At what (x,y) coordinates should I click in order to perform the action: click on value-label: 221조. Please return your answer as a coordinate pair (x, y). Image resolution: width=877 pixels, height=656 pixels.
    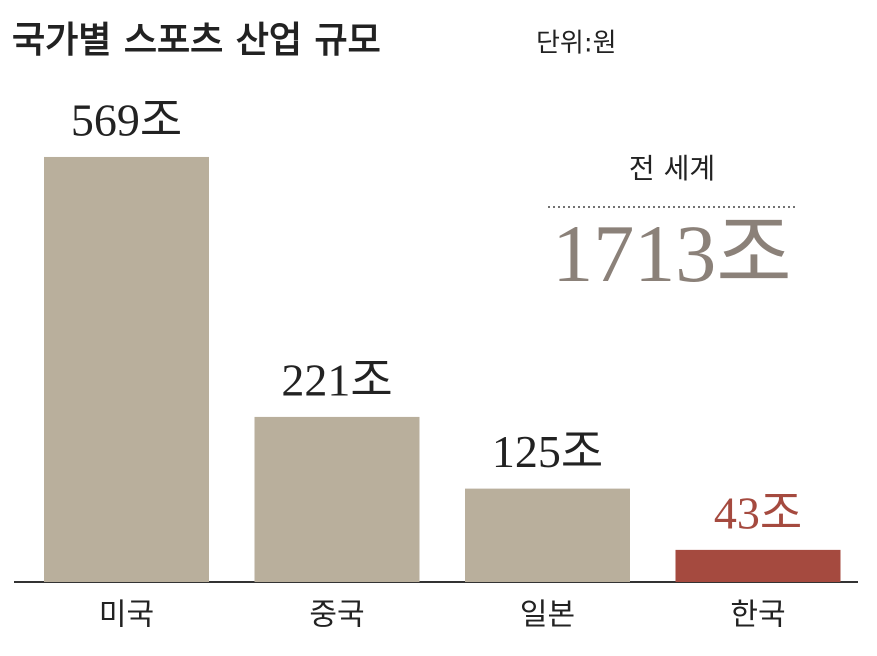
    Looking at the image, I should click on (336, 379).